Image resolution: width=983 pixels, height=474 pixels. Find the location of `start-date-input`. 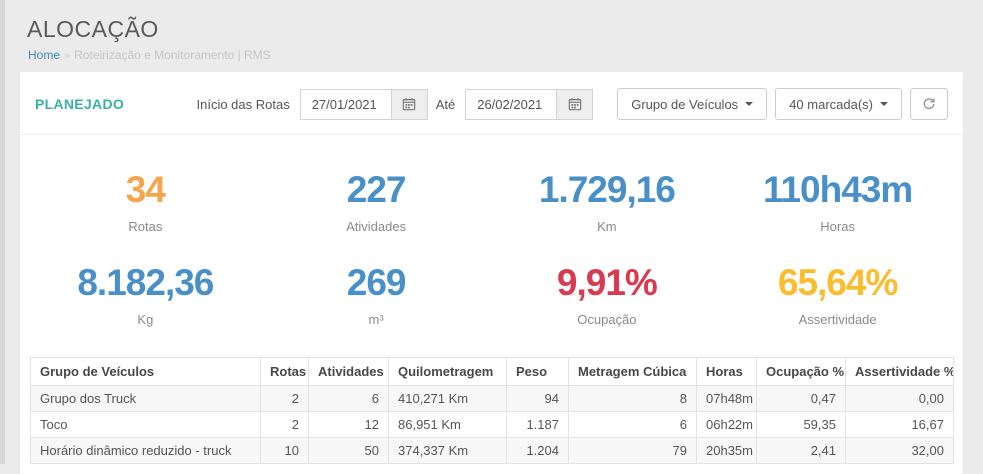

start-date-input is located at coordinates (345, 104).